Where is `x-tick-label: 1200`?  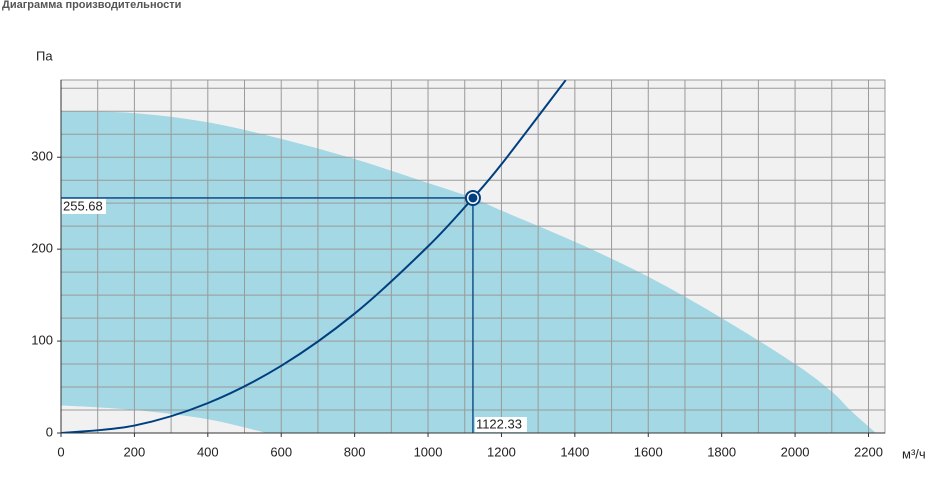
x-tick-label: 1200 is located at coordinates (501, 451).